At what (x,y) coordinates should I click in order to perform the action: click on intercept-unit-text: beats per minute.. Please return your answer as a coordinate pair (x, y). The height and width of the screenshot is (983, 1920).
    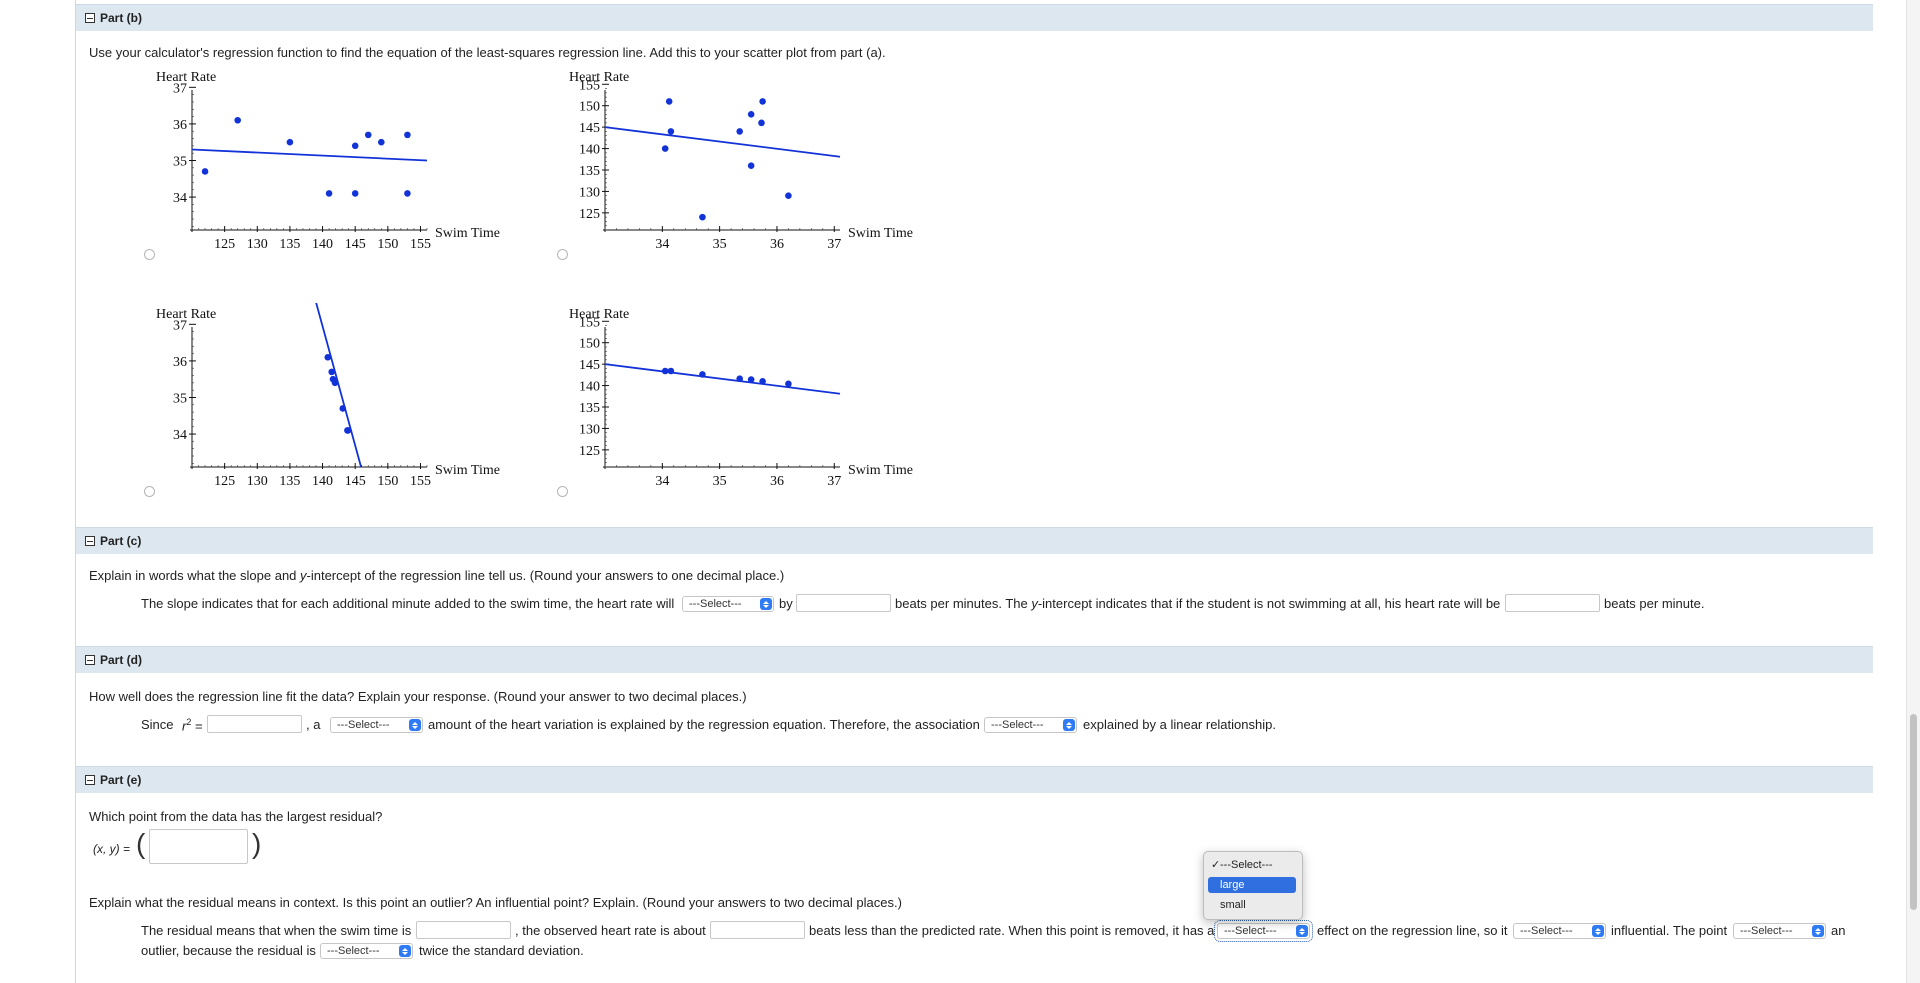
    Looking at the image, I should click on (1654, 603).